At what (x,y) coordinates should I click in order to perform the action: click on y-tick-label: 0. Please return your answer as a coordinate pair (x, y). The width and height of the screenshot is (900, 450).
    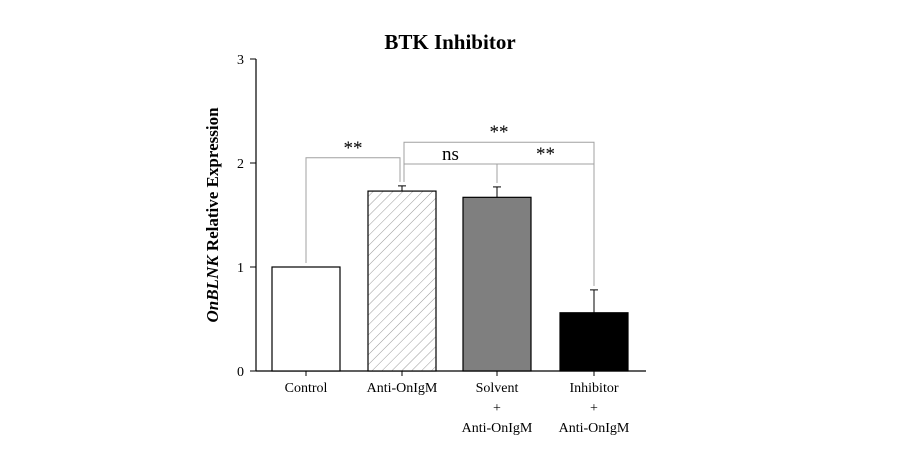
    Looking at the image, I should click on (240, 372).